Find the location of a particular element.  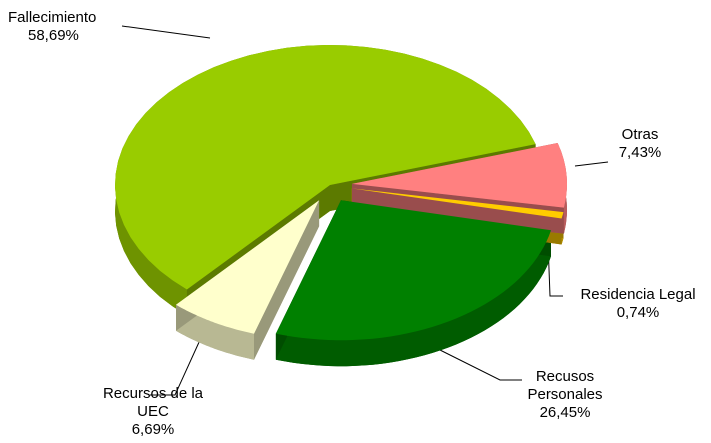

slice-wall is located at coordinates (286, 280).